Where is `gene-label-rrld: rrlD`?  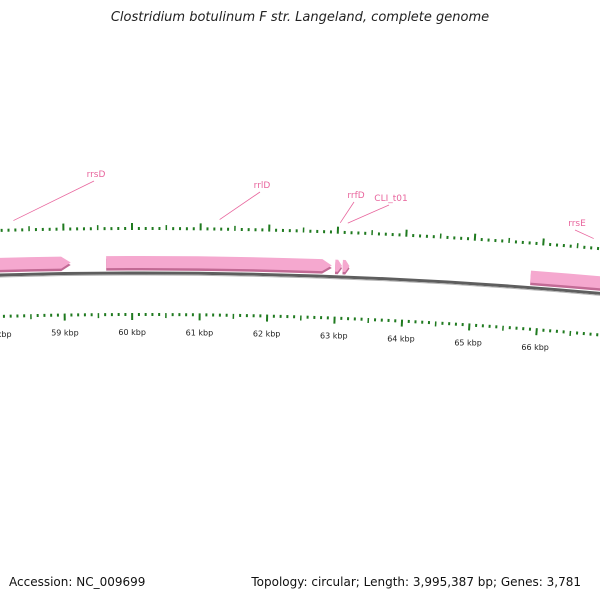 gene-label-rrld: rrlD is located at coordinates (245, 200).